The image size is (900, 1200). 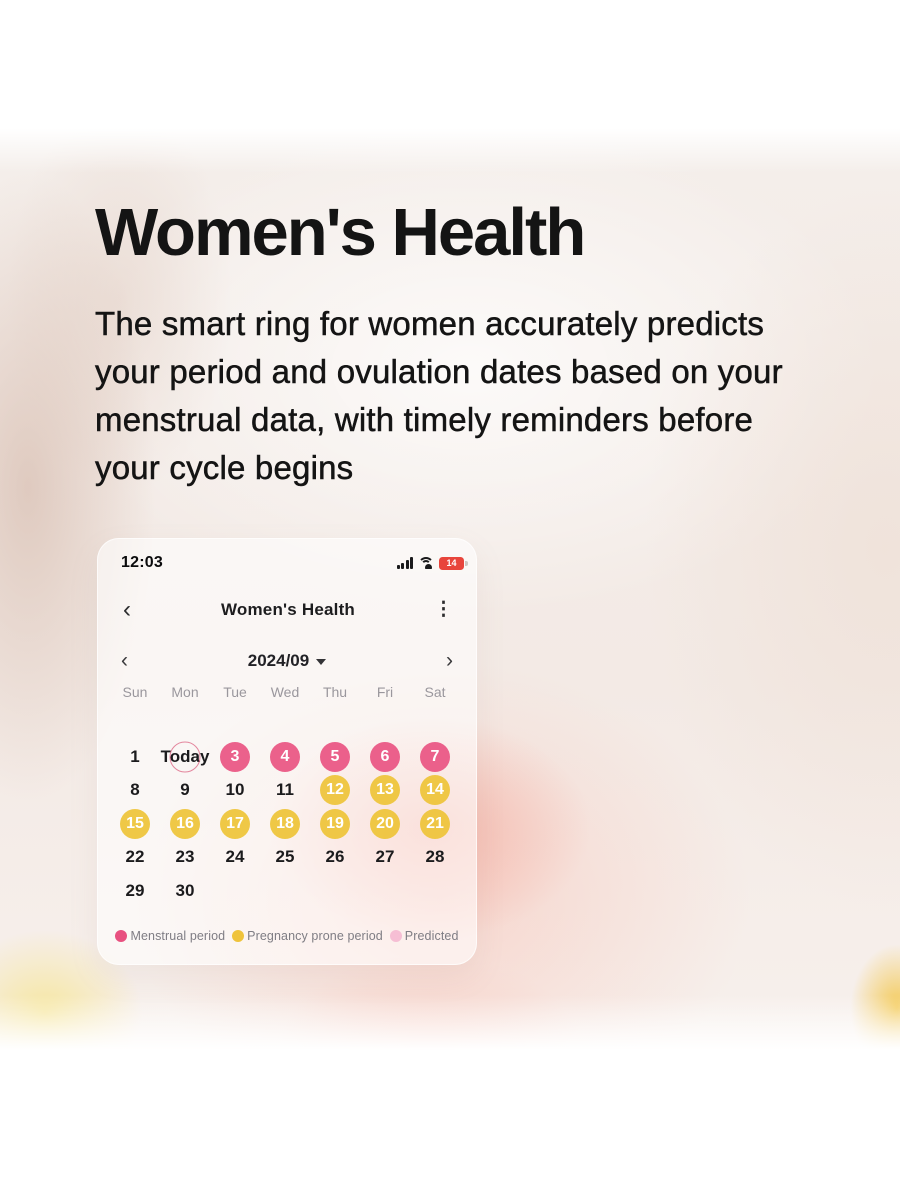 I want to click on calendar-day-cell: 7, so click(x=435, y=757).